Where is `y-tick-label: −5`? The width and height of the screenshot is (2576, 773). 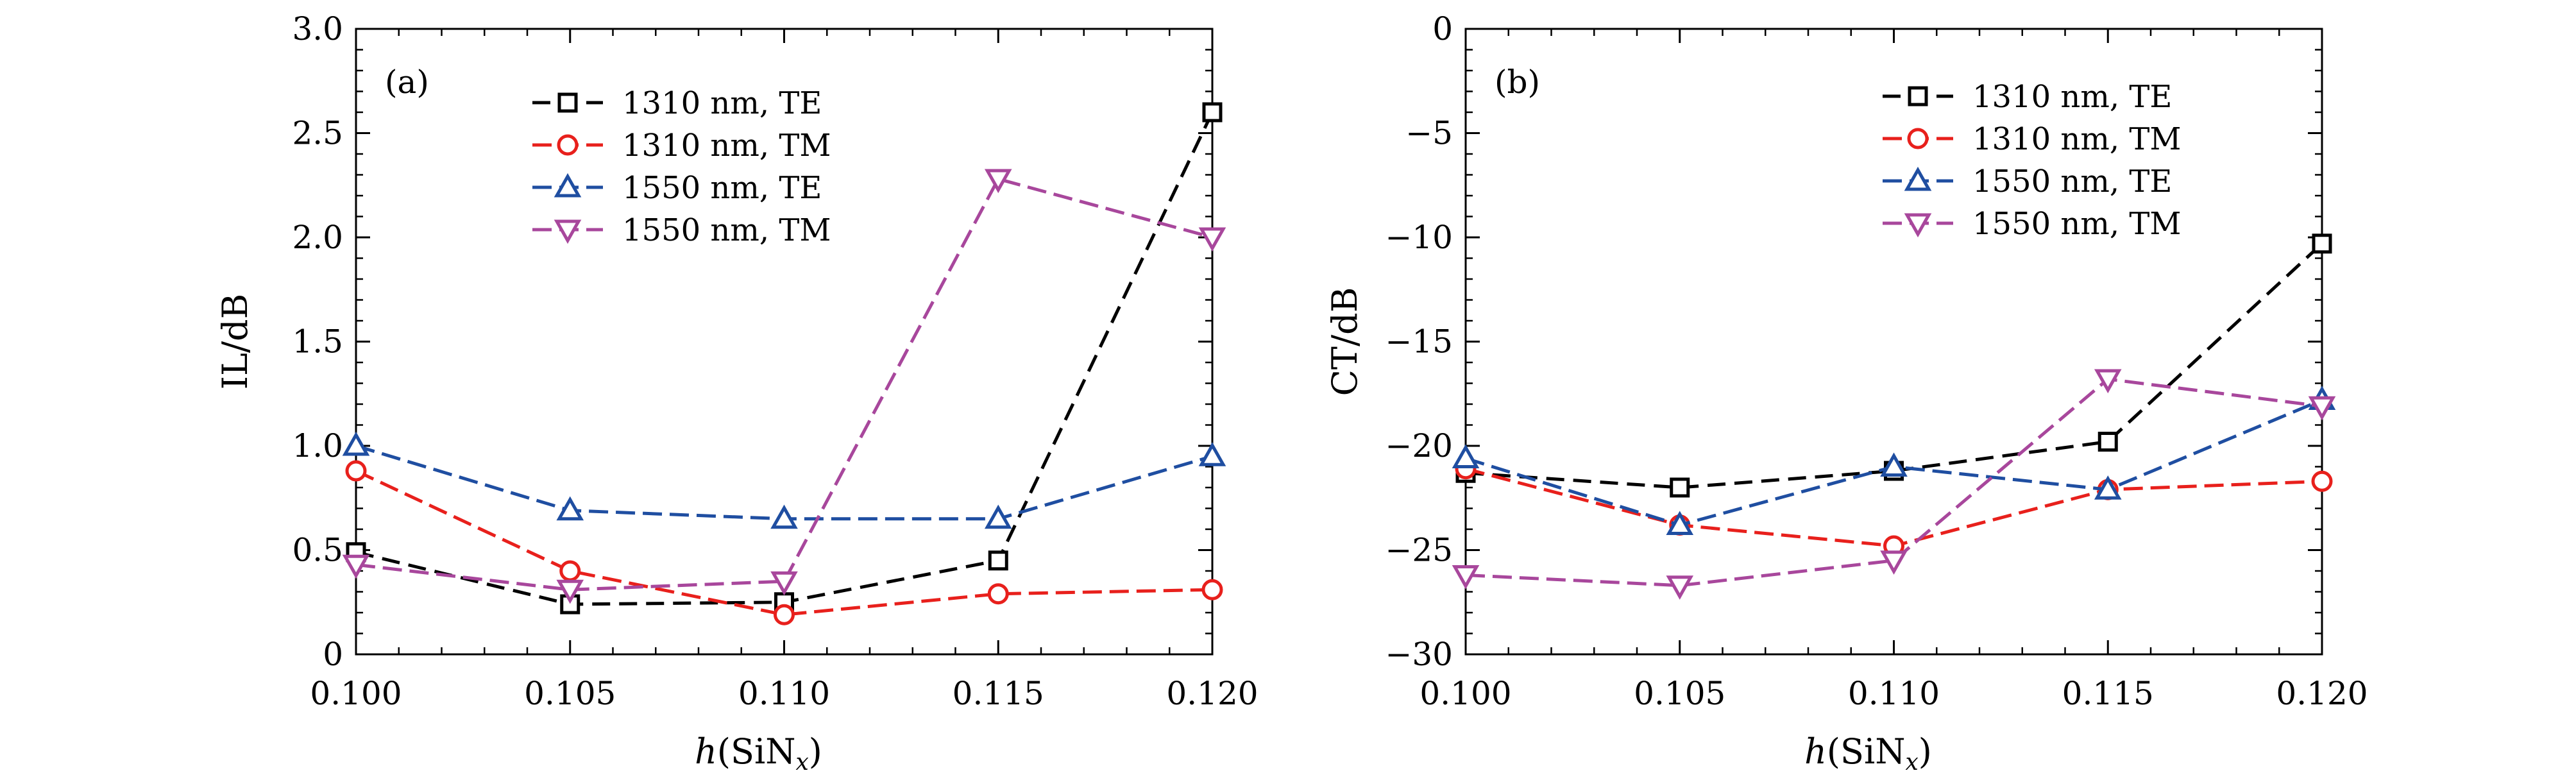 y-tick-label: −5 is located at coordinates (1429, 133).